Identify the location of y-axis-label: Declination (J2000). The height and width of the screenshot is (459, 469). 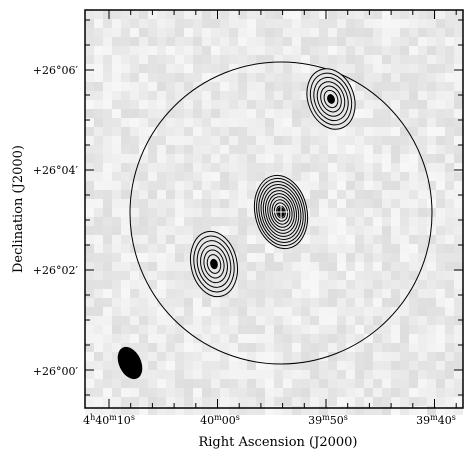
(18, 209).